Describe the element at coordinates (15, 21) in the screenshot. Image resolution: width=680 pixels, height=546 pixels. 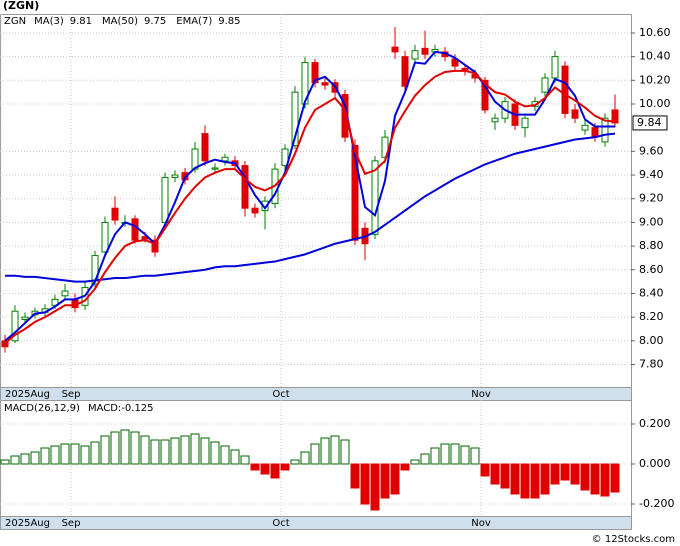
I see `legend-symbol: ZGN` at that location.